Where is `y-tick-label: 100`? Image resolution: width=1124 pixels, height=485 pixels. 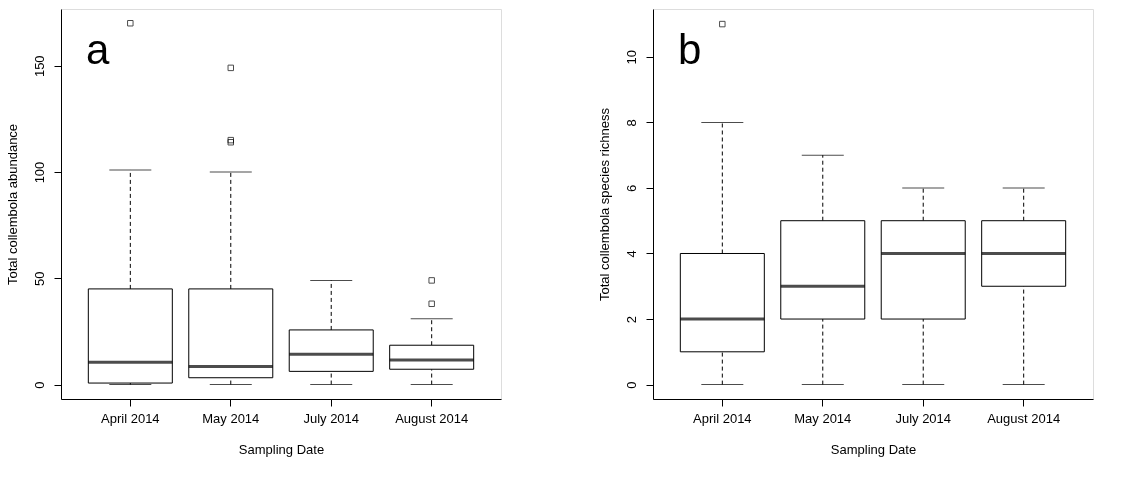
y-tick-label: 100 is located at coordinates (39, 172).